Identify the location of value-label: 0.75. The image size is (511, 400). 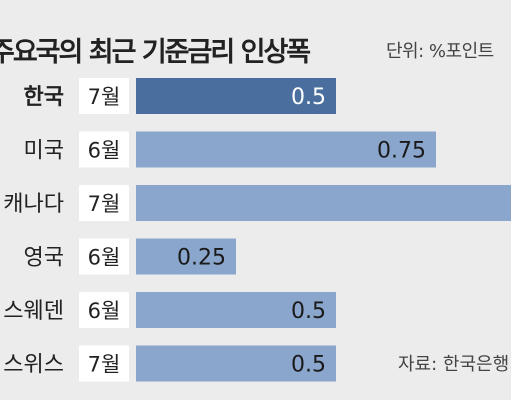
(401, 151).